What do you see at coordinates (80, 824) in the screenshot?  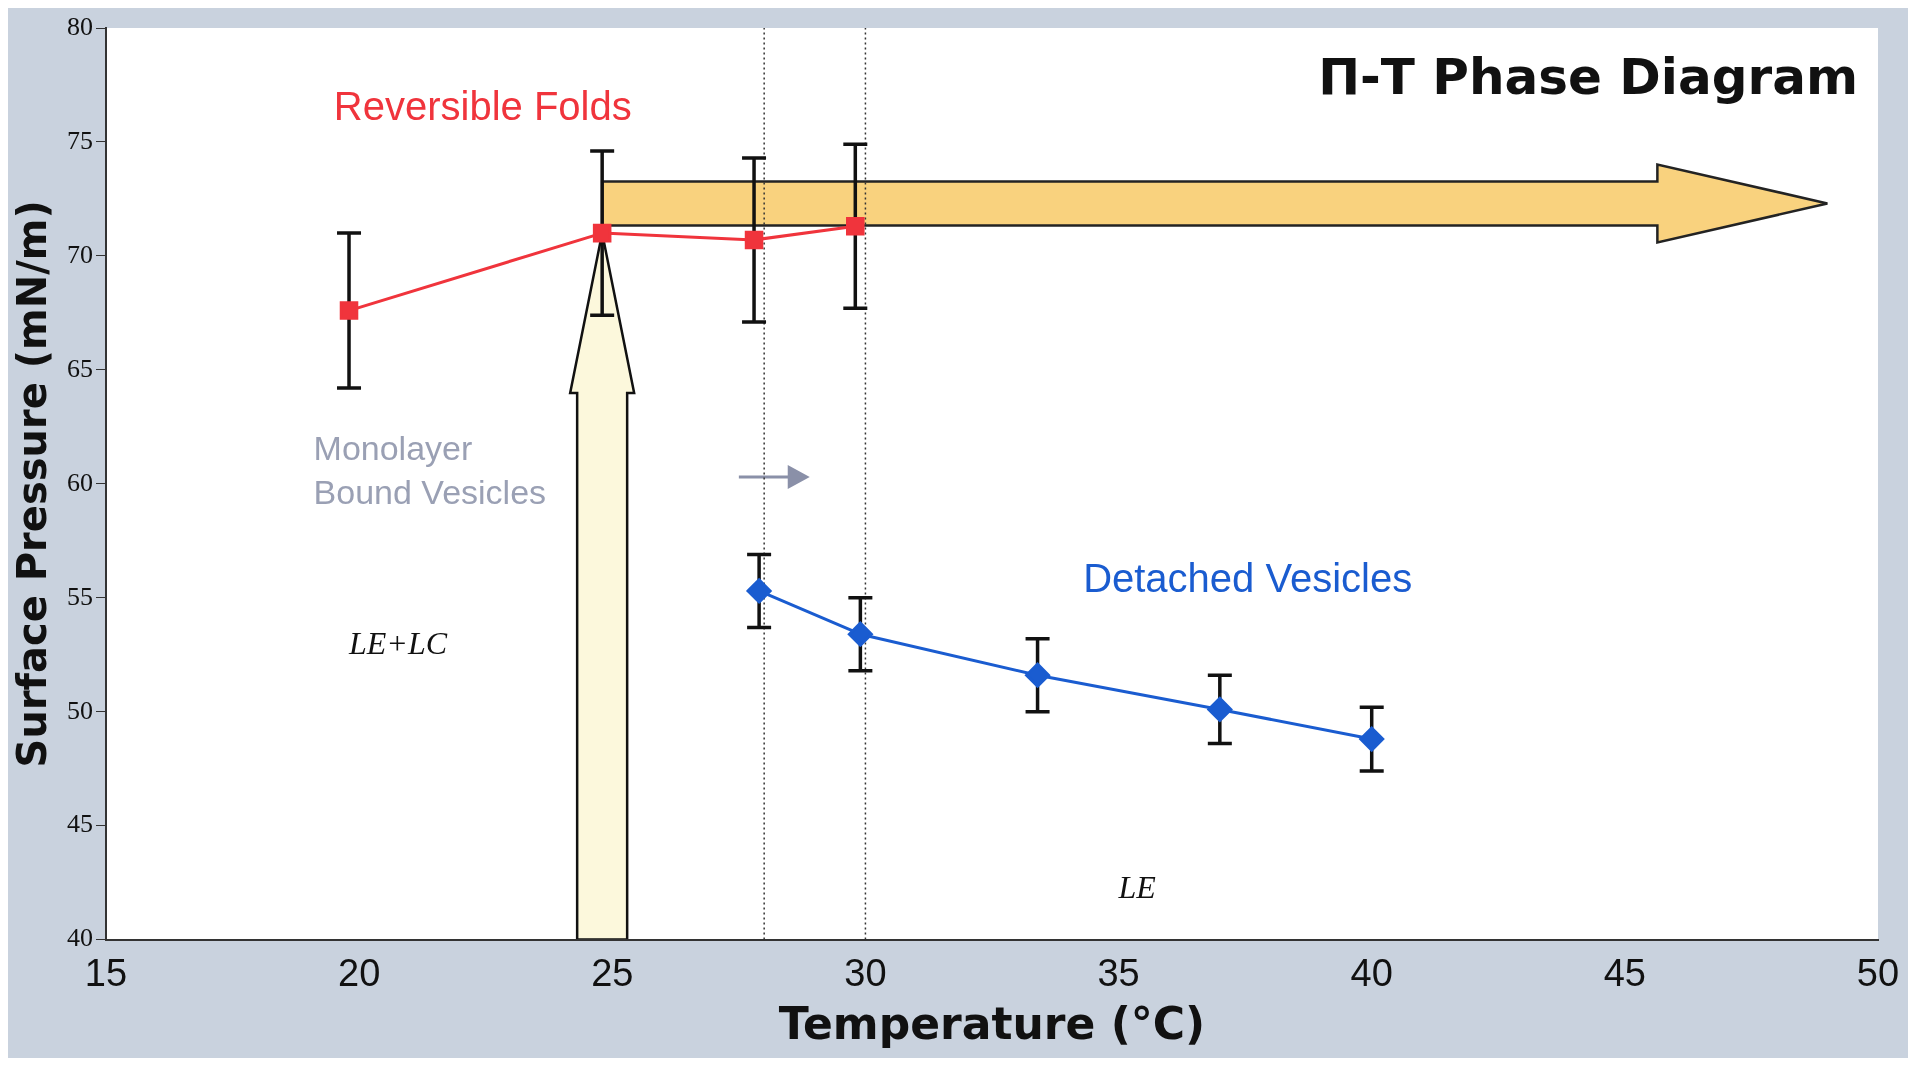 I see `y-tick-label: 45` at bounding box center [80, 824].